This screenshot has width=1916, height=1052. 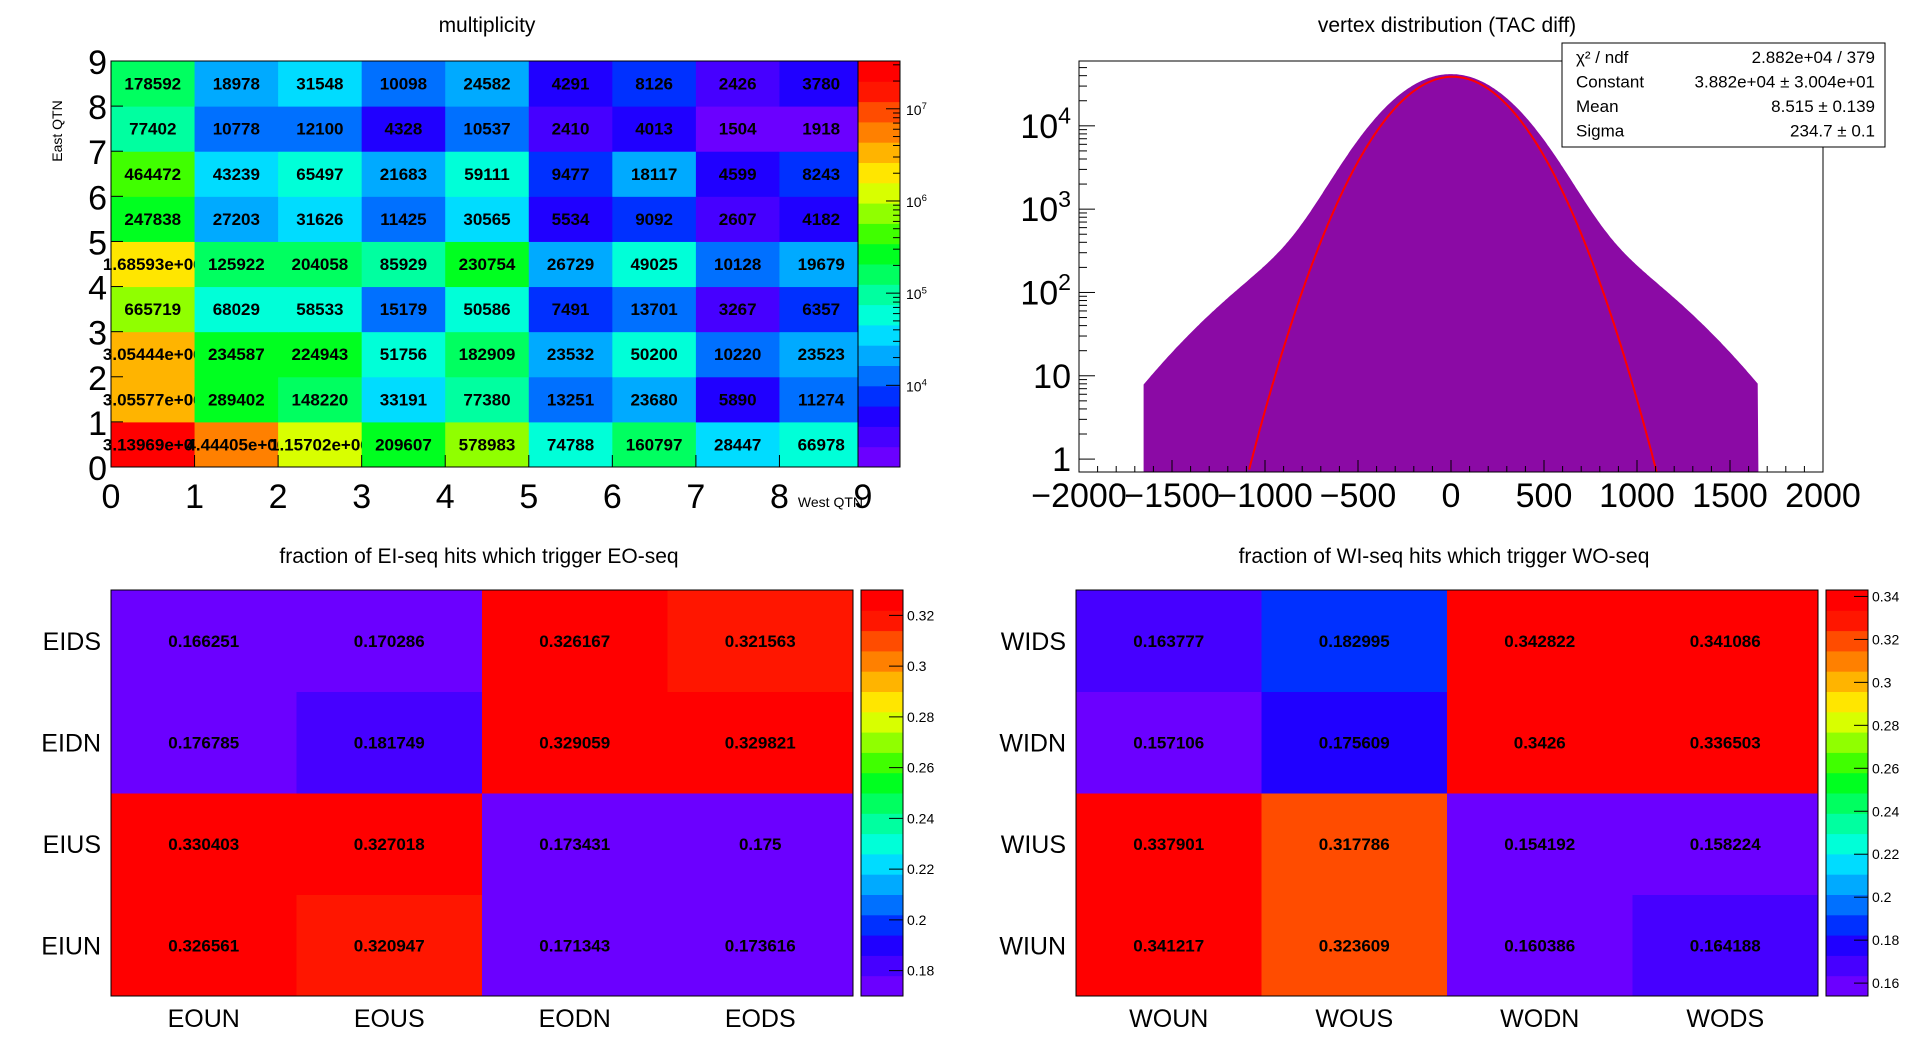 What do you see at coordinates (1451, 496) in the screenshot?
I see `x-tick-label: 0` at bounding box center [1451, 496].